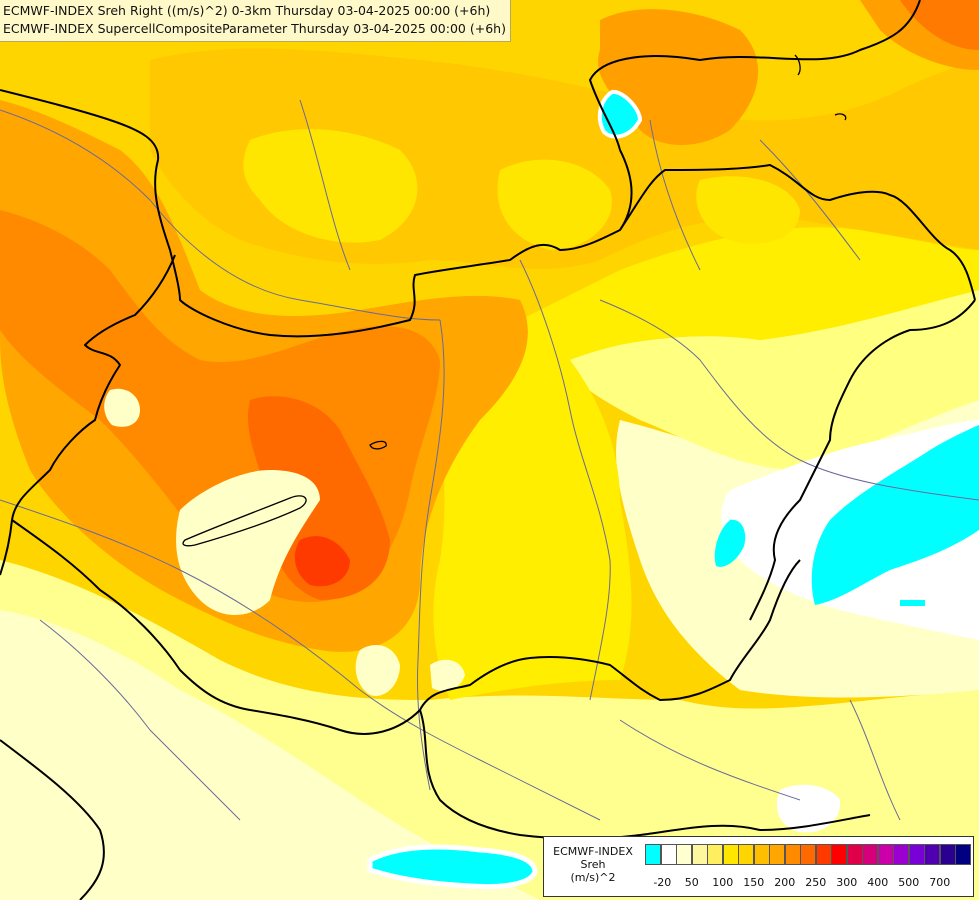  I want to click on field-yellow-patches-north, so click(521, 189).